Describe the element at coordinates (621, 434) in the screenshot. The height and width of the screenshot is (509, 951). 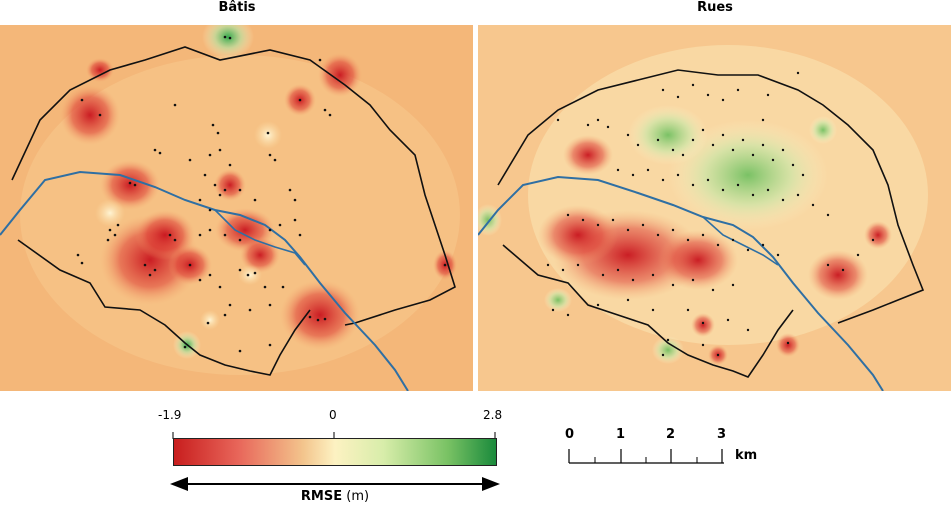
I see `scale-tick-1: 1` at that location.